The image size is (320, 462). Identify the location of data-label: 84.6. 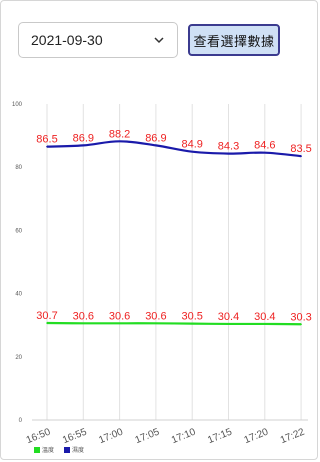
(264, 146).